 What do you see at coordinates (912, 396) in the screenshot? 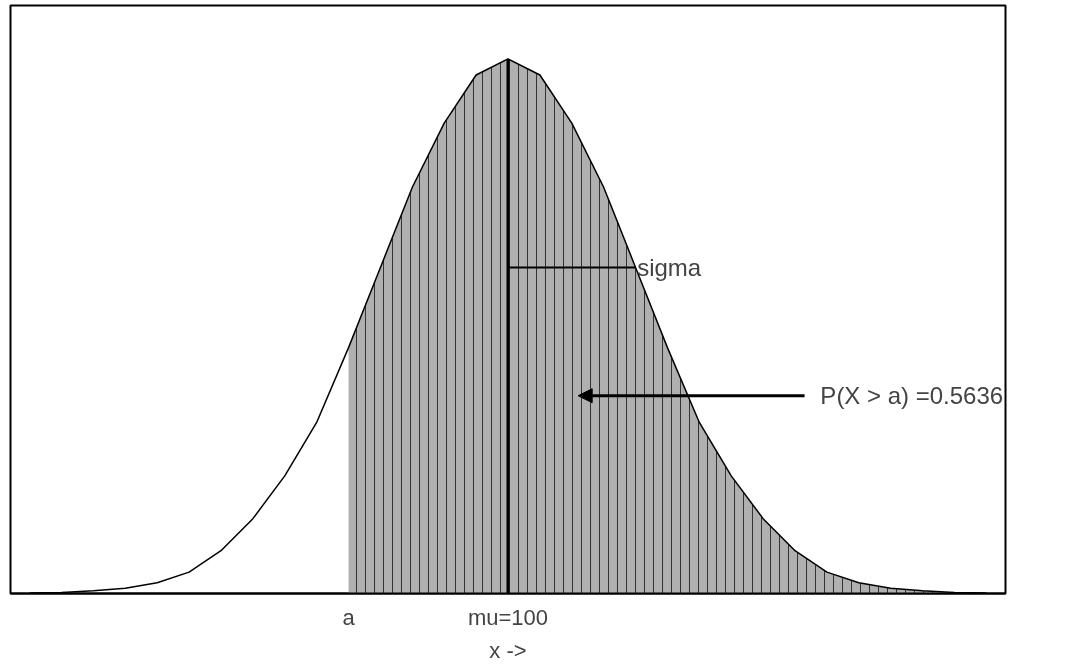
I see `annotation: P(X > a) =0.5636` at bounding box center [912, 396].